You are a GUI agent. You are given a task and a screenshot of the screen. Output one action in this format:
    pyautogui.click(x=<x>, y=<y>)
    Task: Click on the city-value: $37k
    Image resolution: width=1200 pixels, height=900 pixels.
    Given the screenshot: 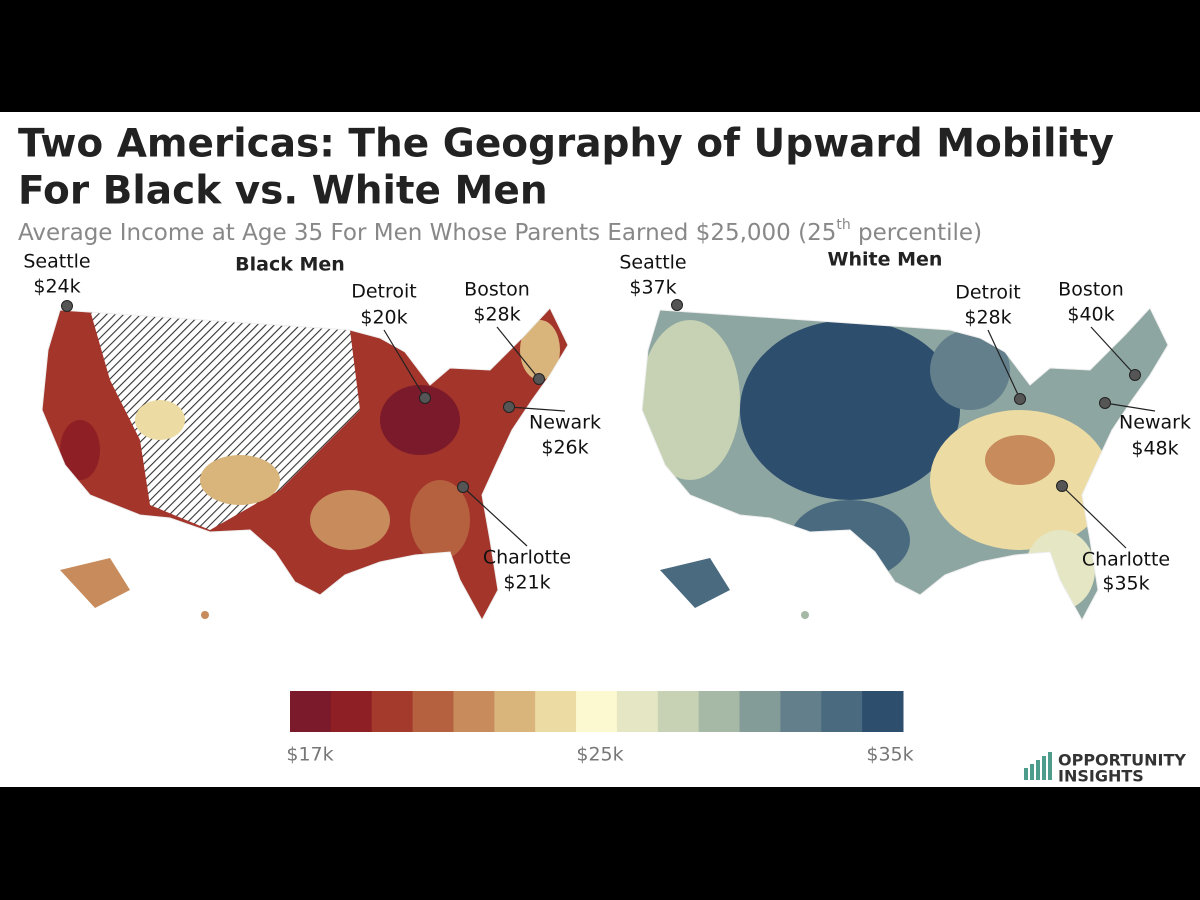 What is the action you would take?
    pyautogui.click(x=652, y=288)
    